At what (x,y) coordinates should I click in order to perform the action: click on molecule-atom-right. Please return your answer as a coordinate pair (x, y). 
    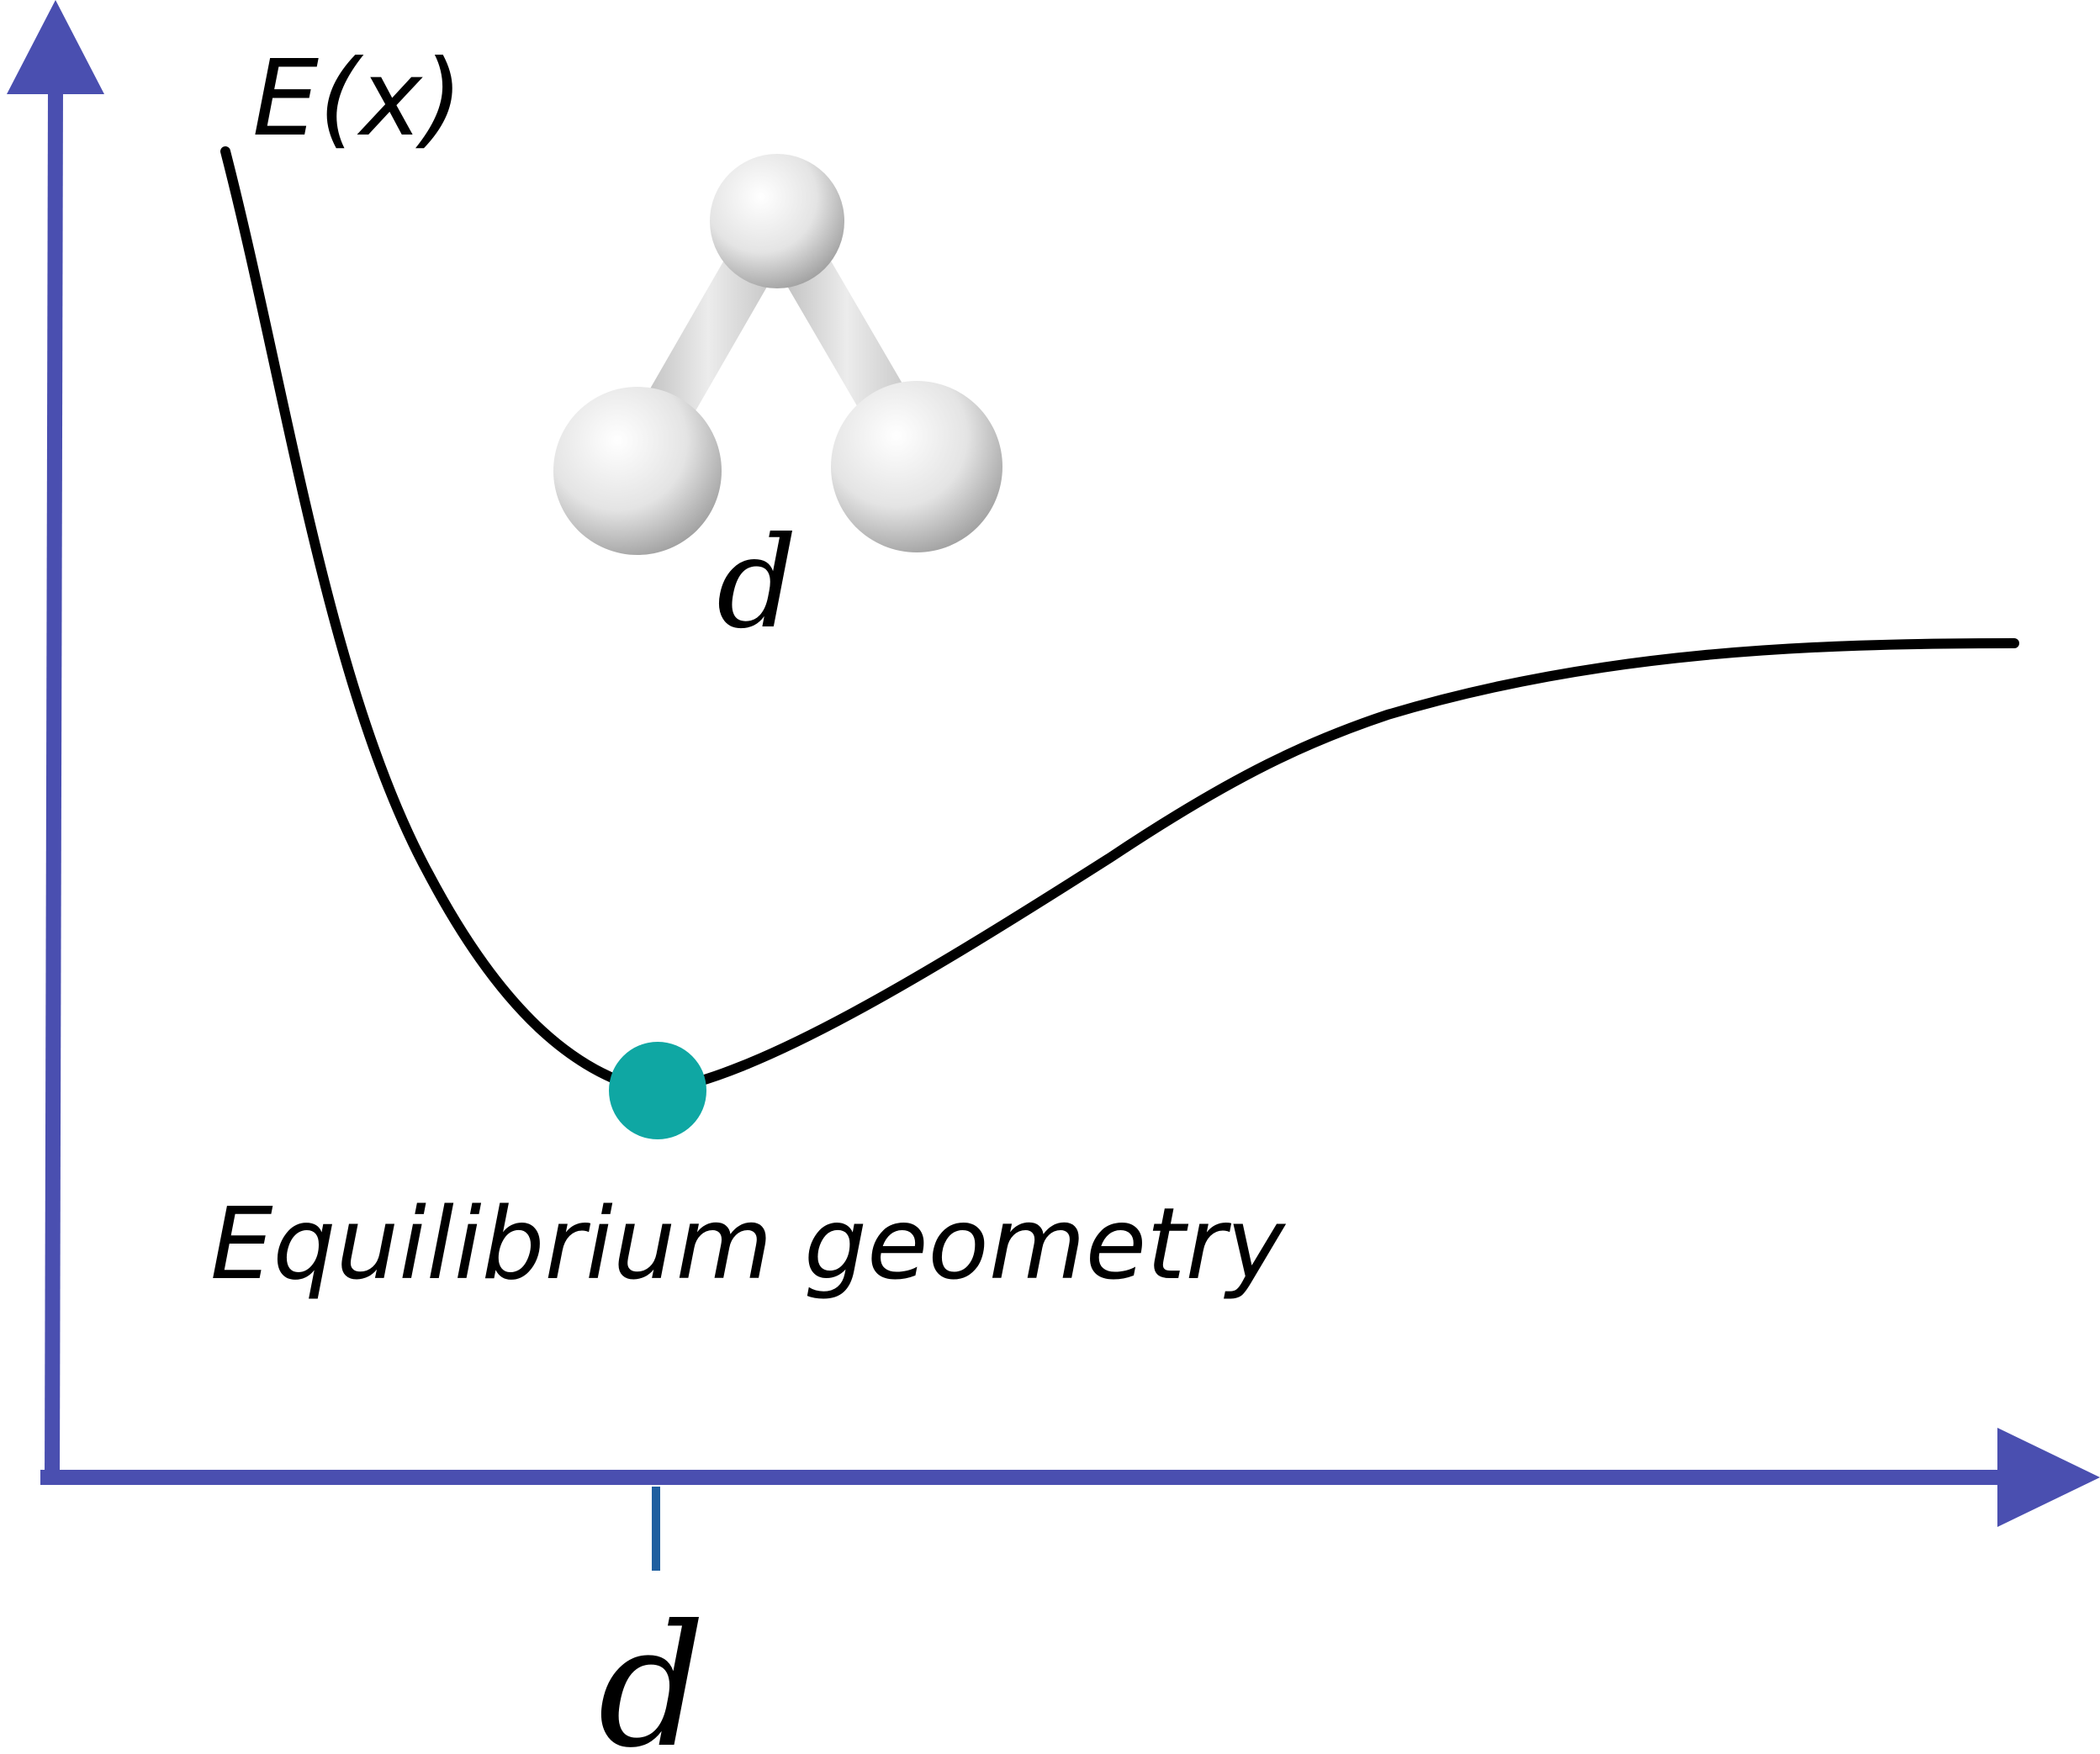
    Looking at the image, I should click on (916, 467).